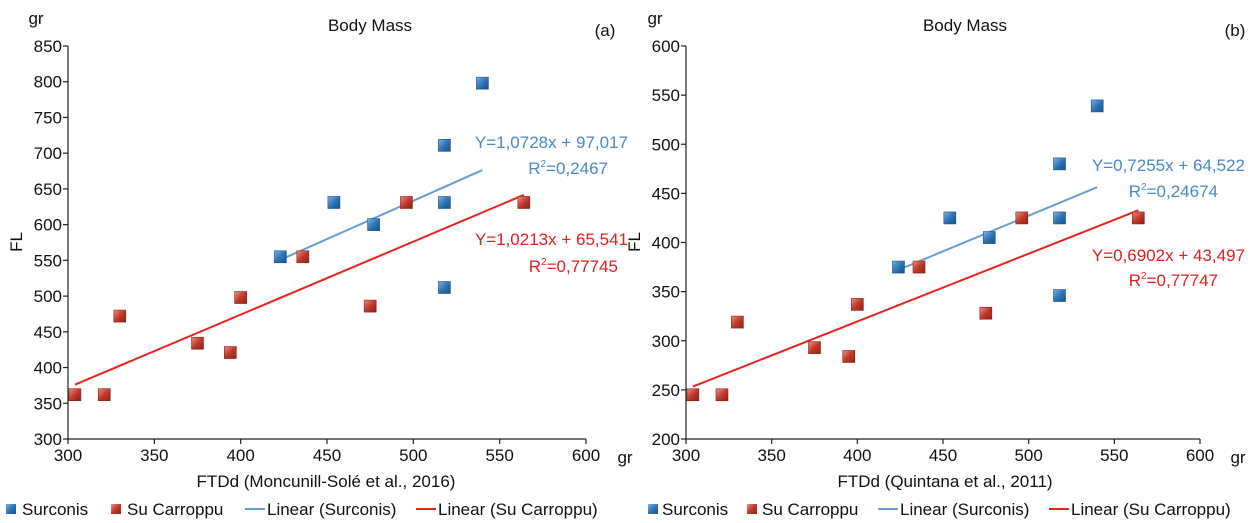  Describe the element at coordinates (1168, 165) in the screenshot. I see `panel-b-surconis-equation: Y=0,7255x + 64,522` at that location.